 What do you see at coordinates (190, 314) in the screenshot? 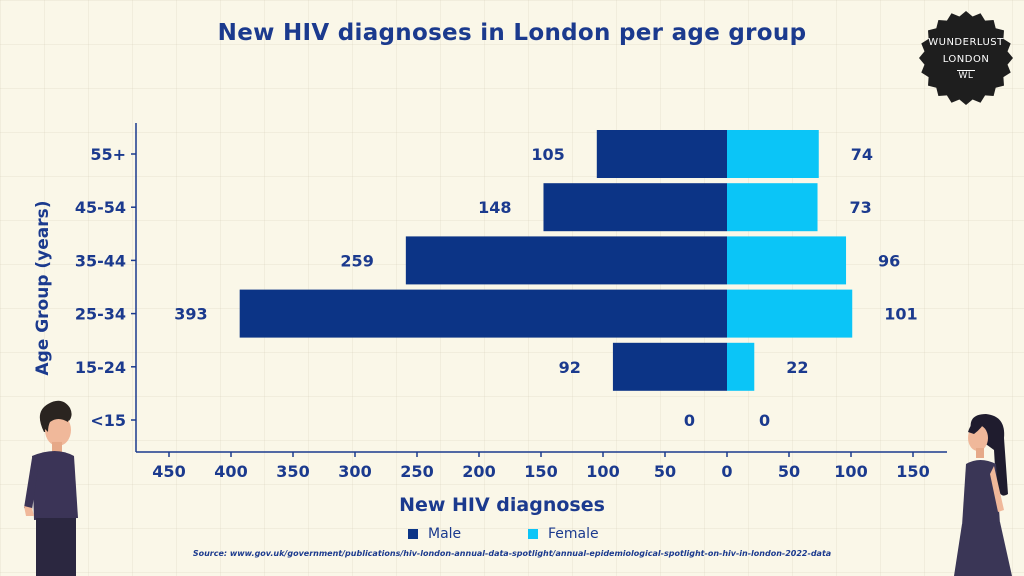
I see `value-label-male-3: 393` at bounding box center [190, 314].